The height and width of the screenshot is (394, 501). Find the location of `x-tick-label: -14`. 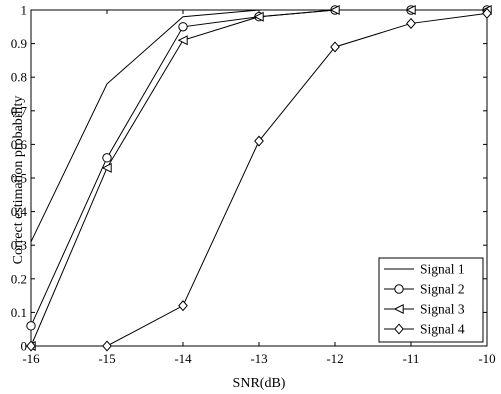

x-tick-label: -14 is located at coordinates (183, 358).